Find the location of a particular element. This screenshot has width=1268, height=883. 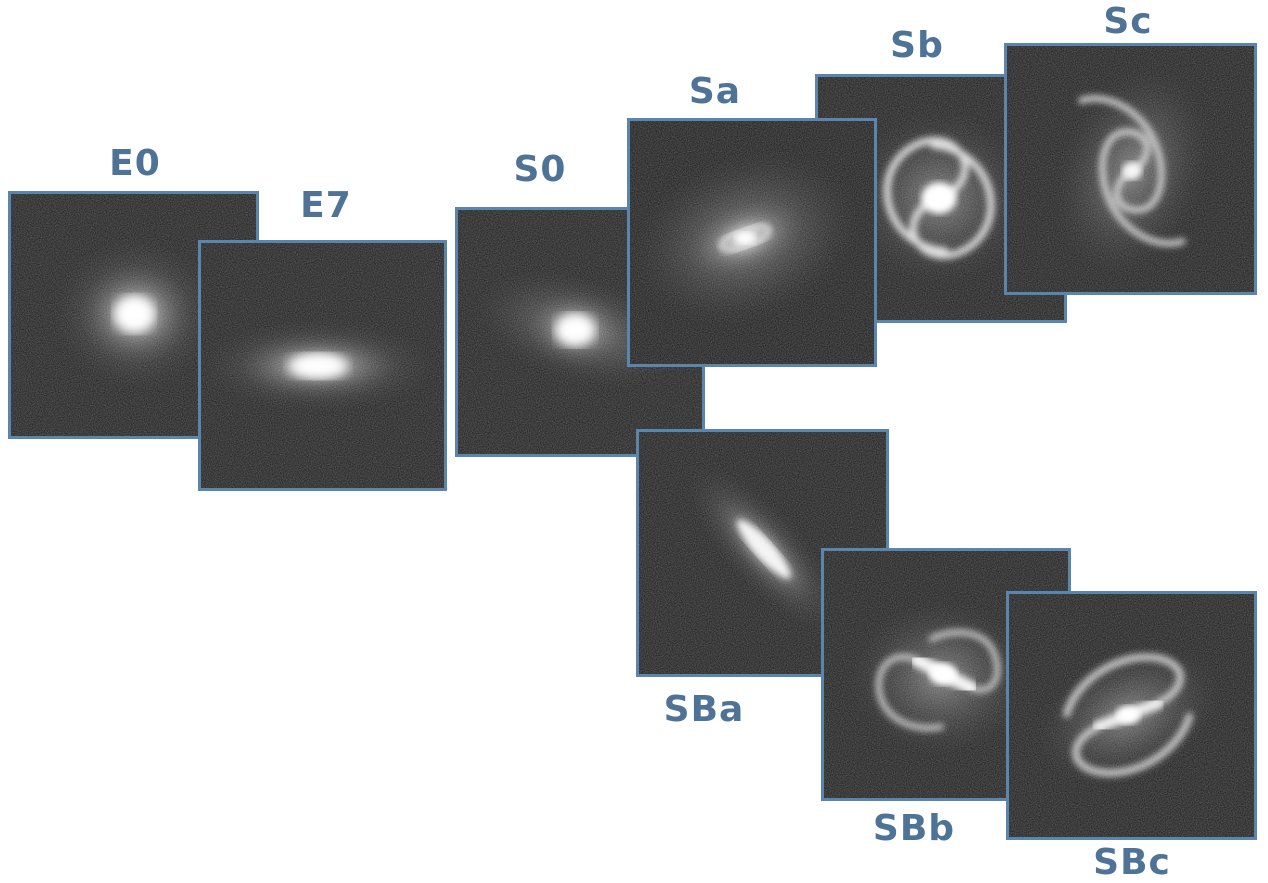

label-e7: E7 is located at coordinates (326, 205).